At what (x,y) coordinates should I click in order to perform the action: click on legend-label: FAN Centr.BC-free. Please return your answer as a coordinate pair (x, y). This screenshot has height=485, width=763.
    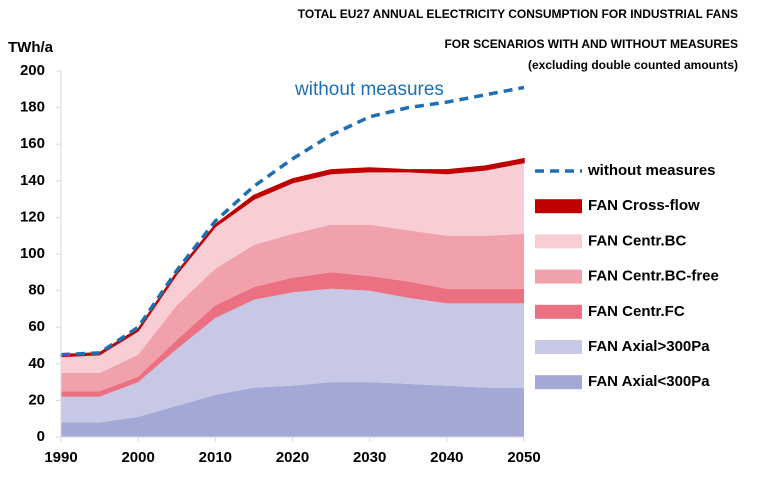
    Looking at the image, I should click on (653, 276).